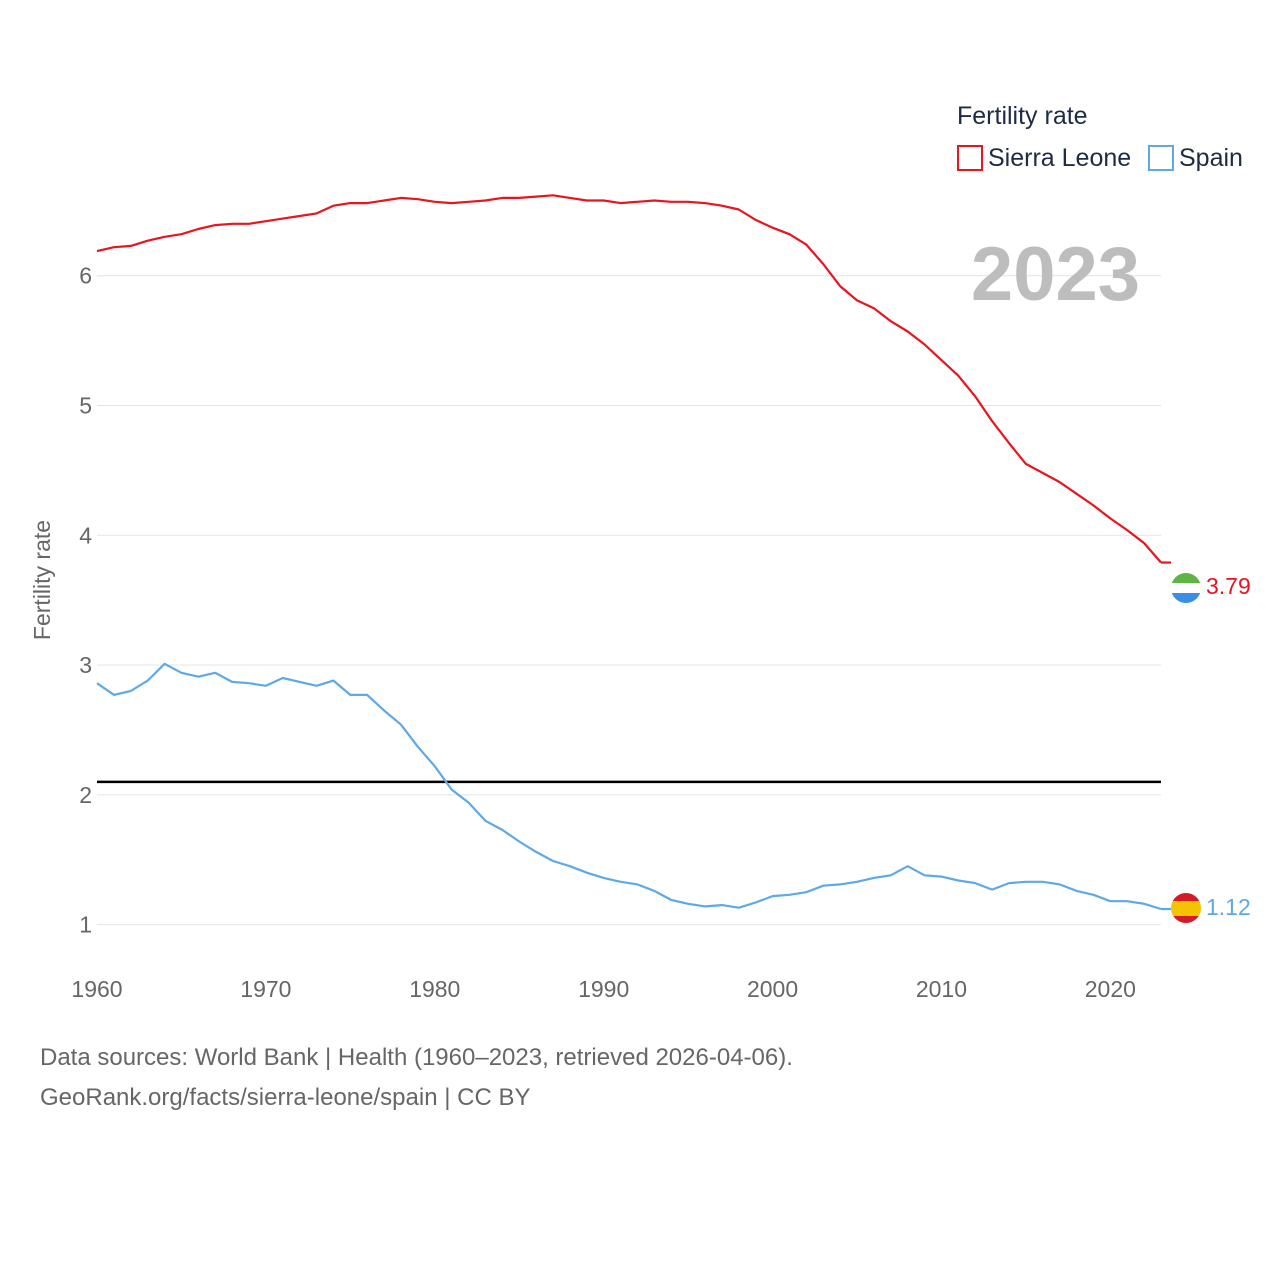 The height and width of the screenshot is (1280, 1280). I want to click on x-tick-label-1970: 1970, so click(265, 989).